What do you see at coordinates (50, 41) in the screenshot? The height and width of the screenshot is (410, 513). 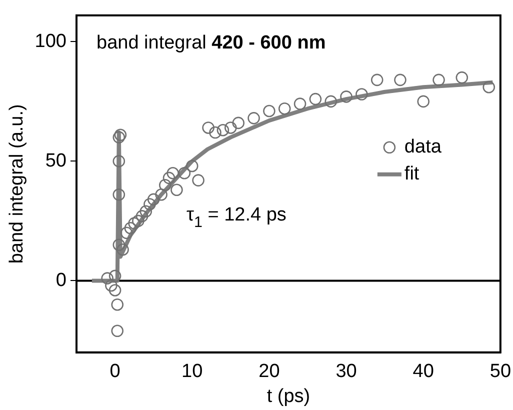 I see `y-tick-label: 100` at bounding box center [50, 41].